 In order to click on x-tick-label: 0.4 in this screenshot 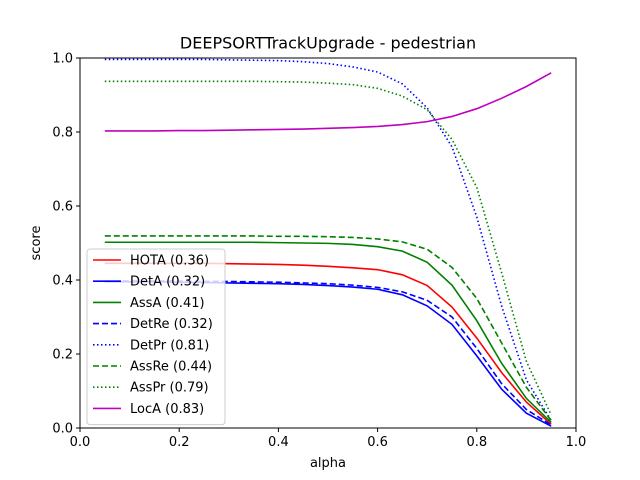, I will do `click(278, 442)`.